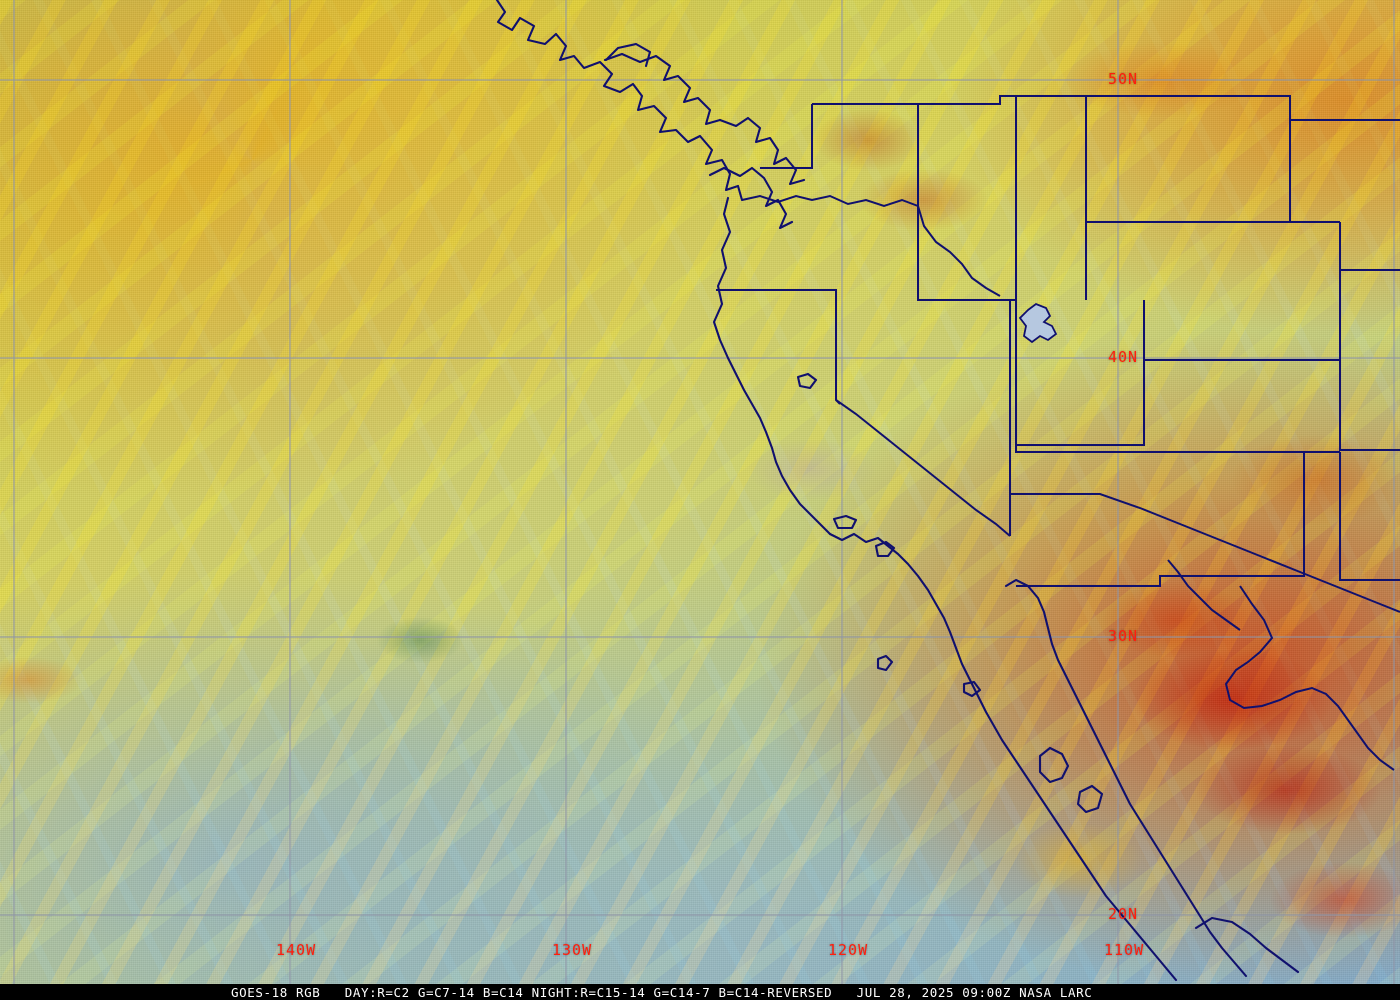 The image size is (1400, 1000). Describe the element at coordinates (572, 950) in the screenshot. I see `lon-label-130w: 130W` at that location.